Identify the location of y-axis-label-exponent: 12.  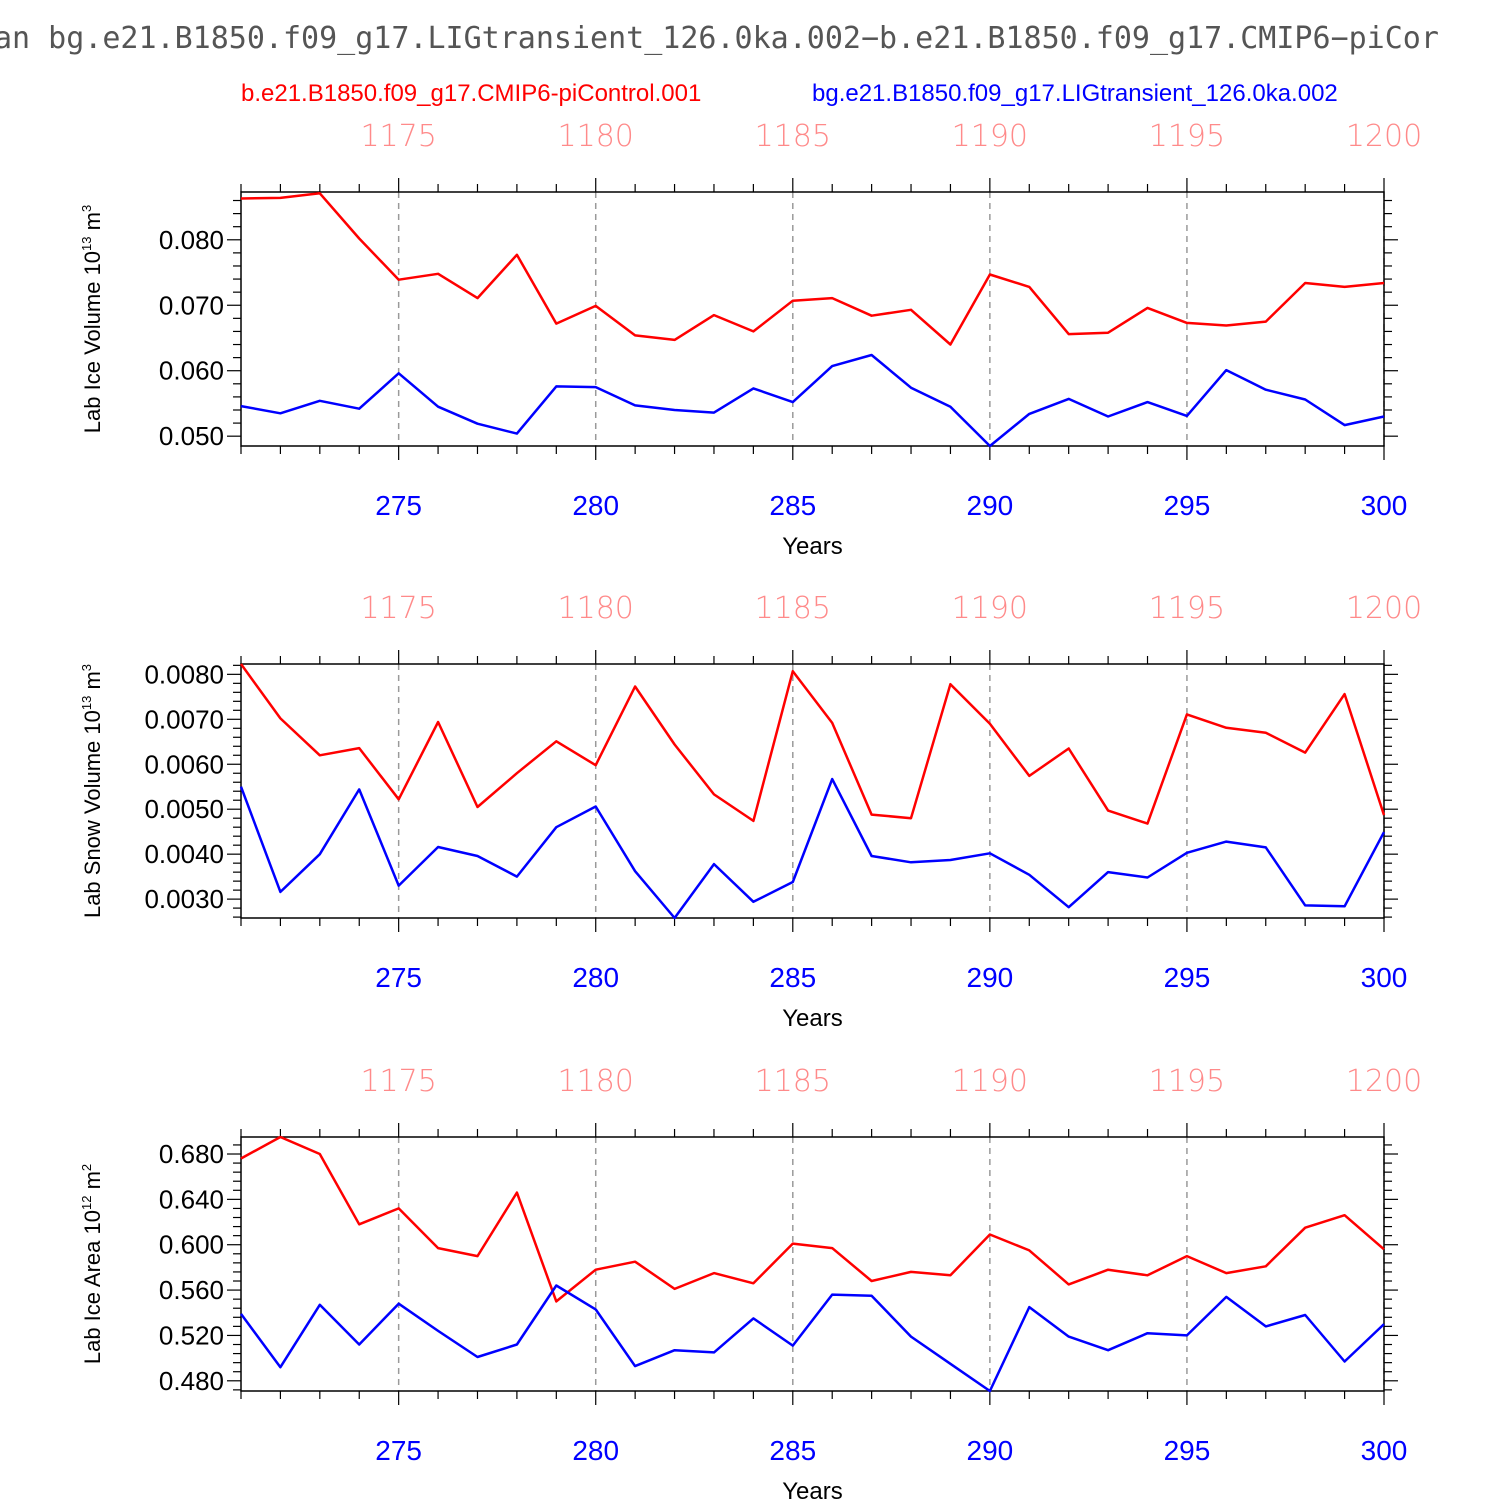
(86, 1203).